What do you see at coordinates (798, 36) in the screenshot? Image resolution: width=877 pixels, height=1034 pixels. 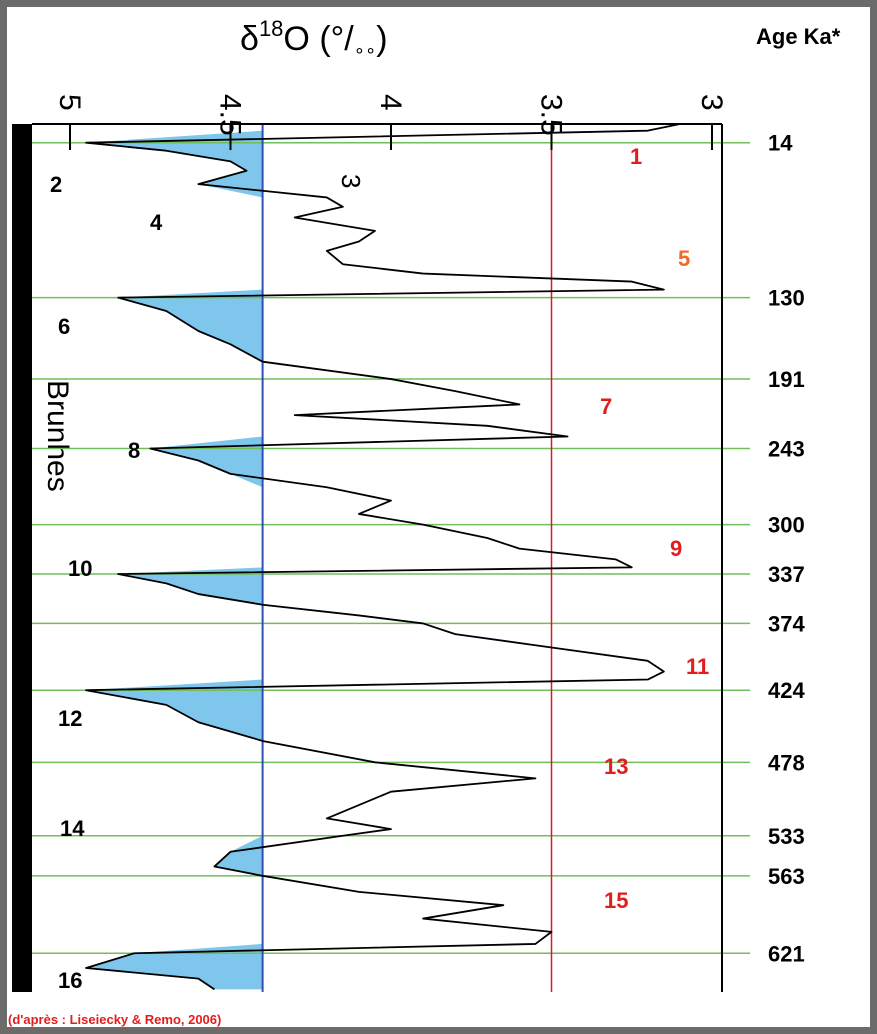 I see `age-axis-header: Age Ka*` at bounding box center [798, 36].